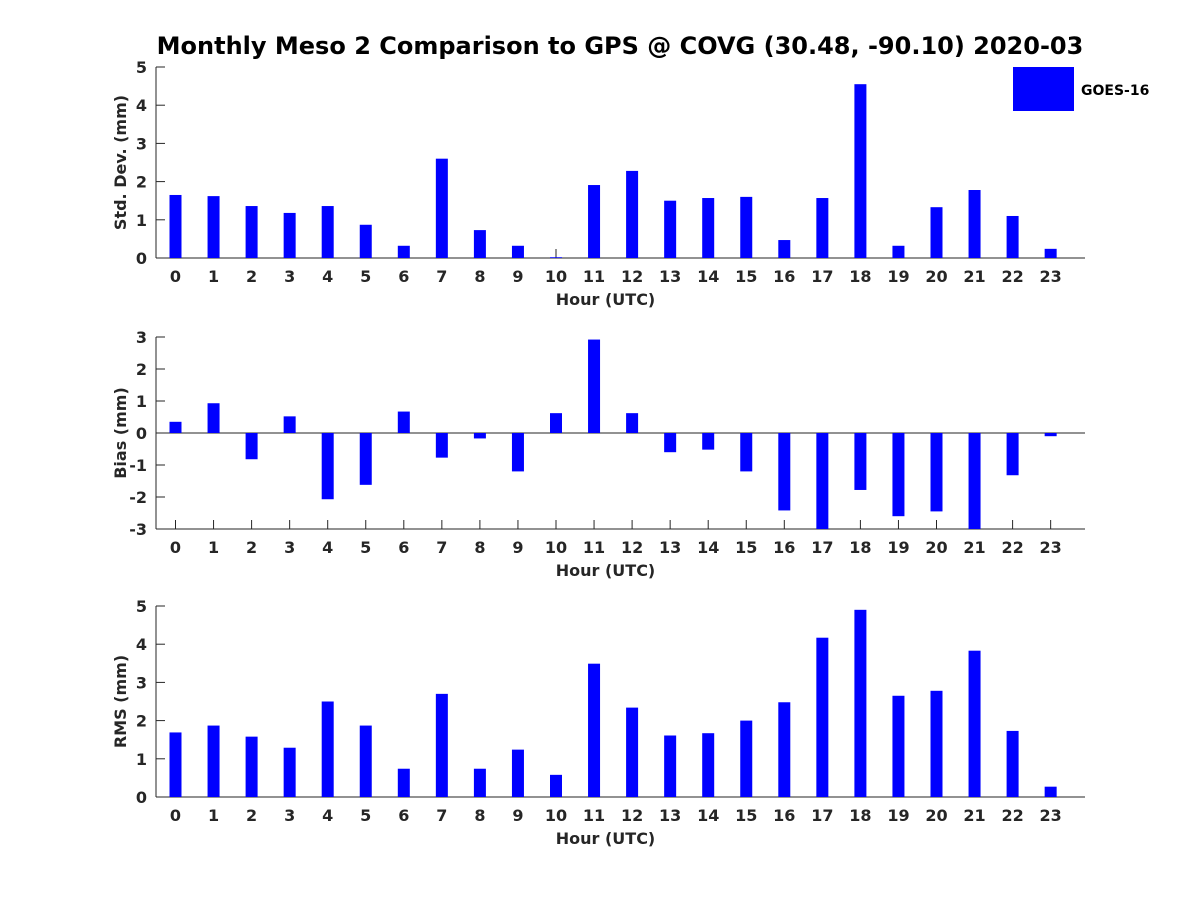  I want to click on rms-x-tick-label: 20, so click(936, 815).